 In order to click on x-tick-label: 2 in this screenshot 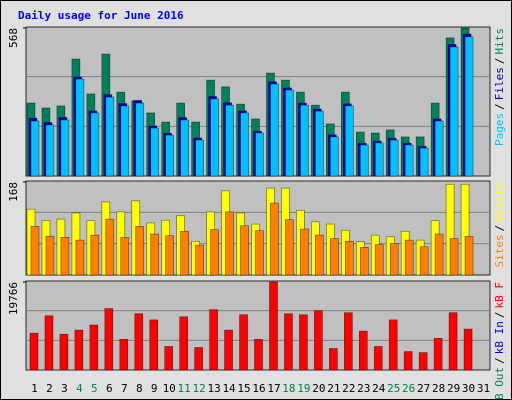, I will do `click(49, 388)`.